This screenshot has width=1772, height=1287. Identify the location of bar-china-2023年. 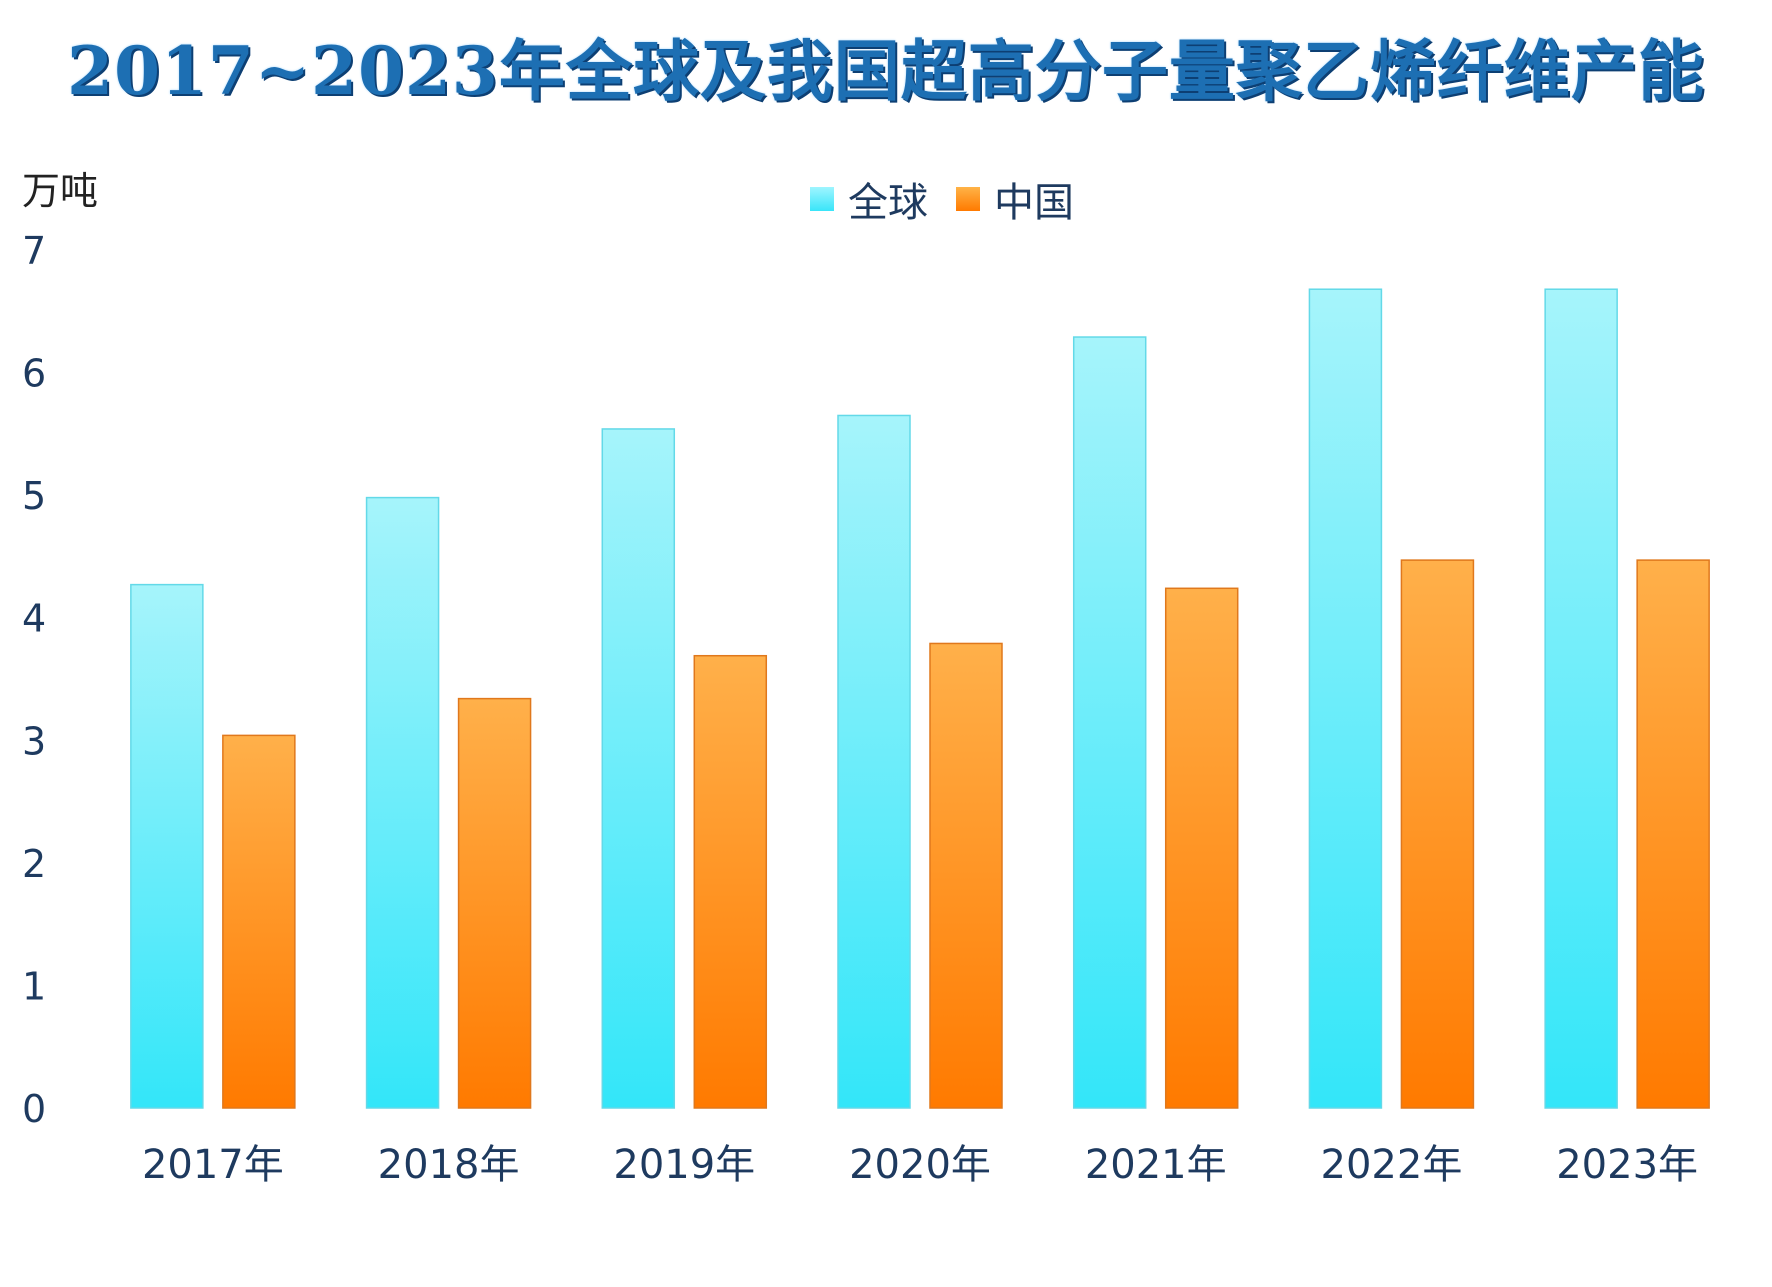
(1673, 834).